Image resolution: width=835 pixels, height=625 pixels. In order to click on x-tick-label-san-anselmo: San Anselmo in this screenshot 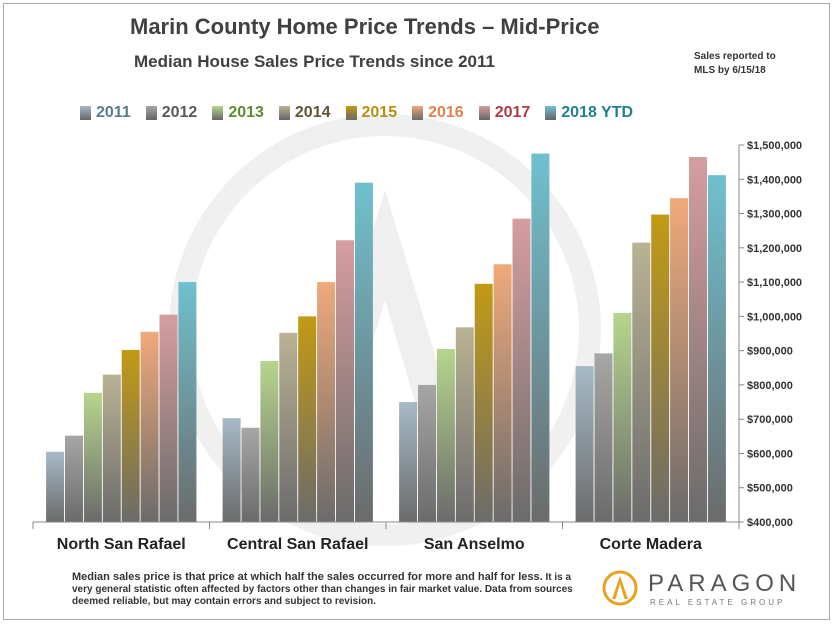, I will do `click(474, 544)`.